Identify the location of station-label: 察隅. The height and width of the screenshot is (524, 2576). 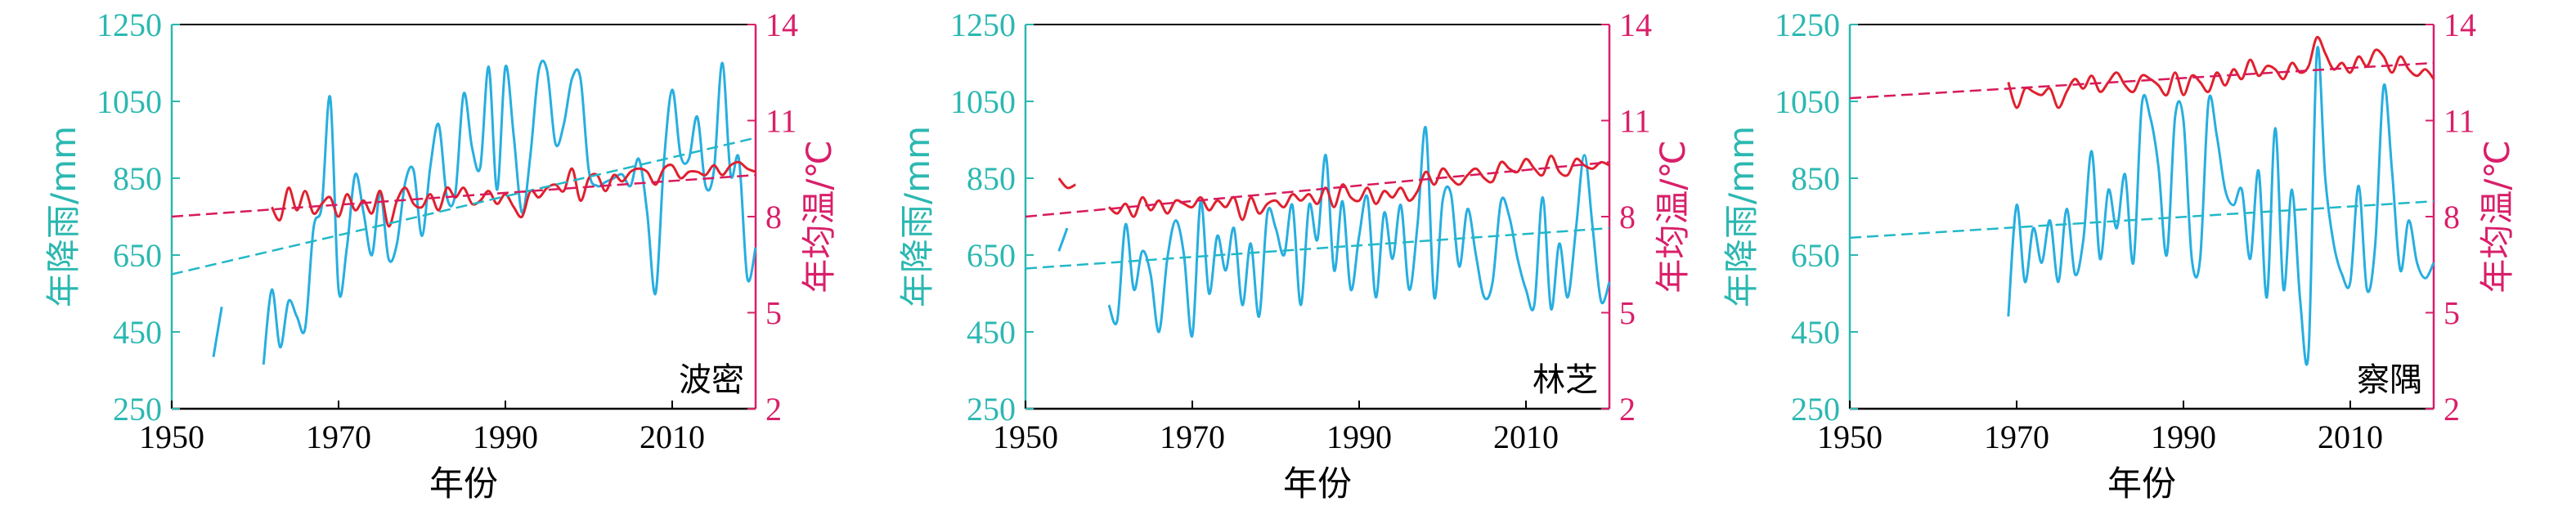
(2389, 380).